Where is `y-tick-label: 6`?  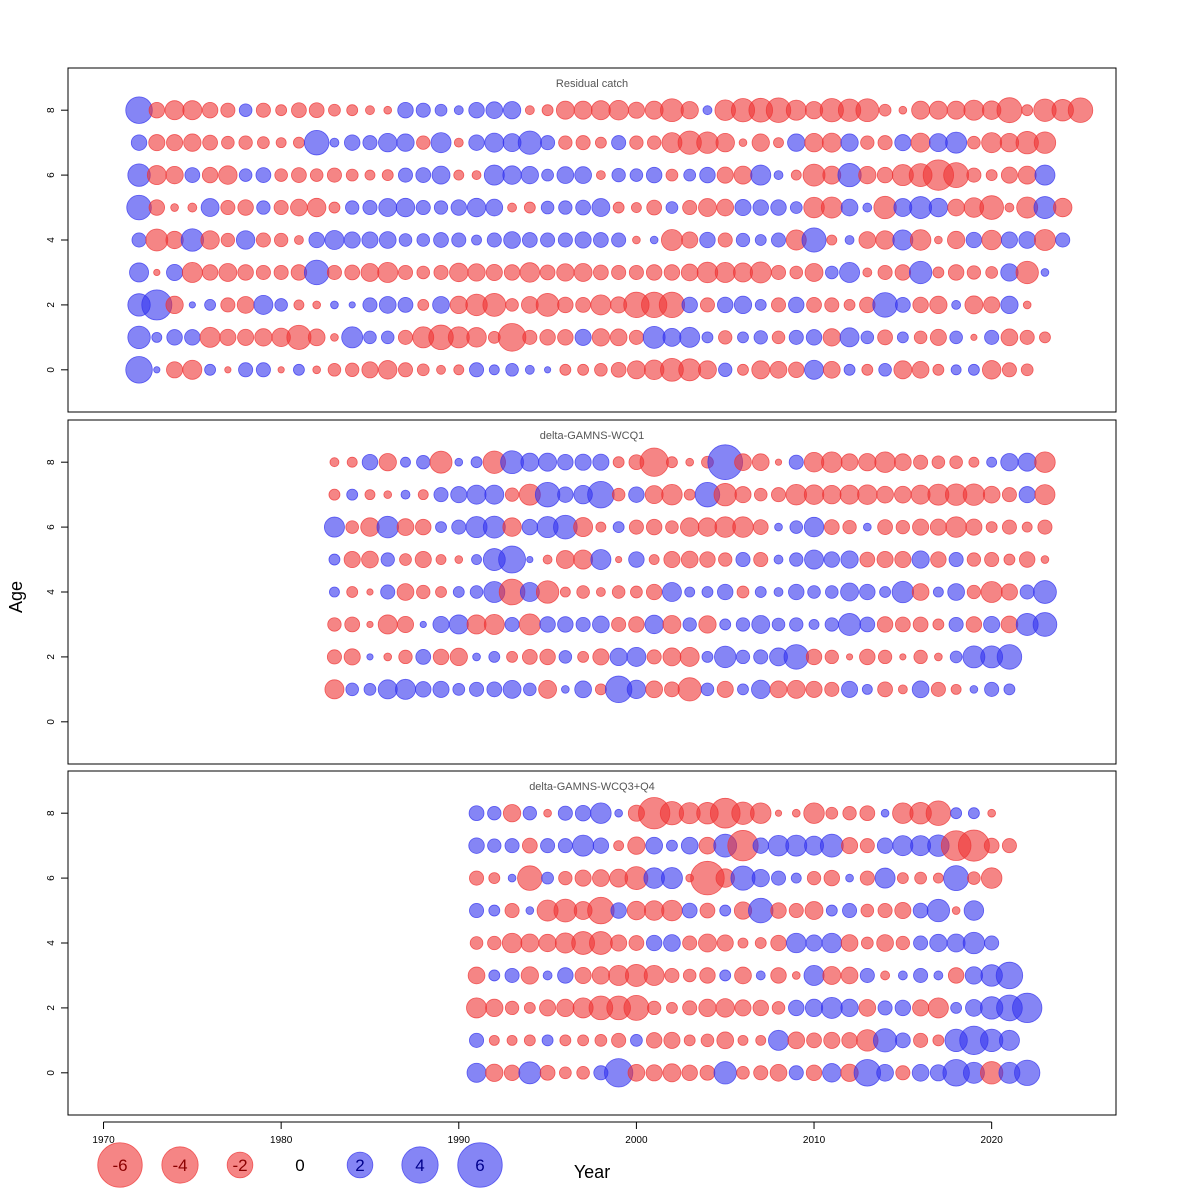
y-tick-label: 6 is located at coordinates (51, 175).